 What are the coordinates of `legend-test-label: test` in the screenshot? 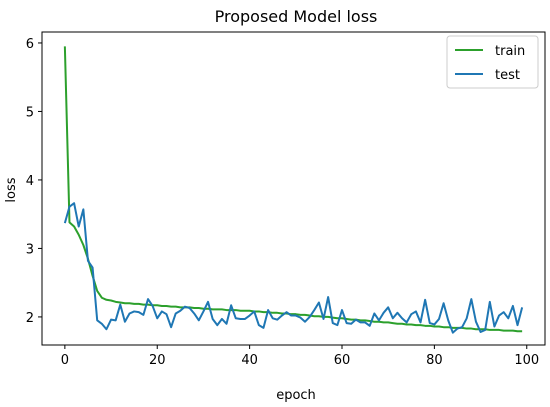 It's located at (507, 75).